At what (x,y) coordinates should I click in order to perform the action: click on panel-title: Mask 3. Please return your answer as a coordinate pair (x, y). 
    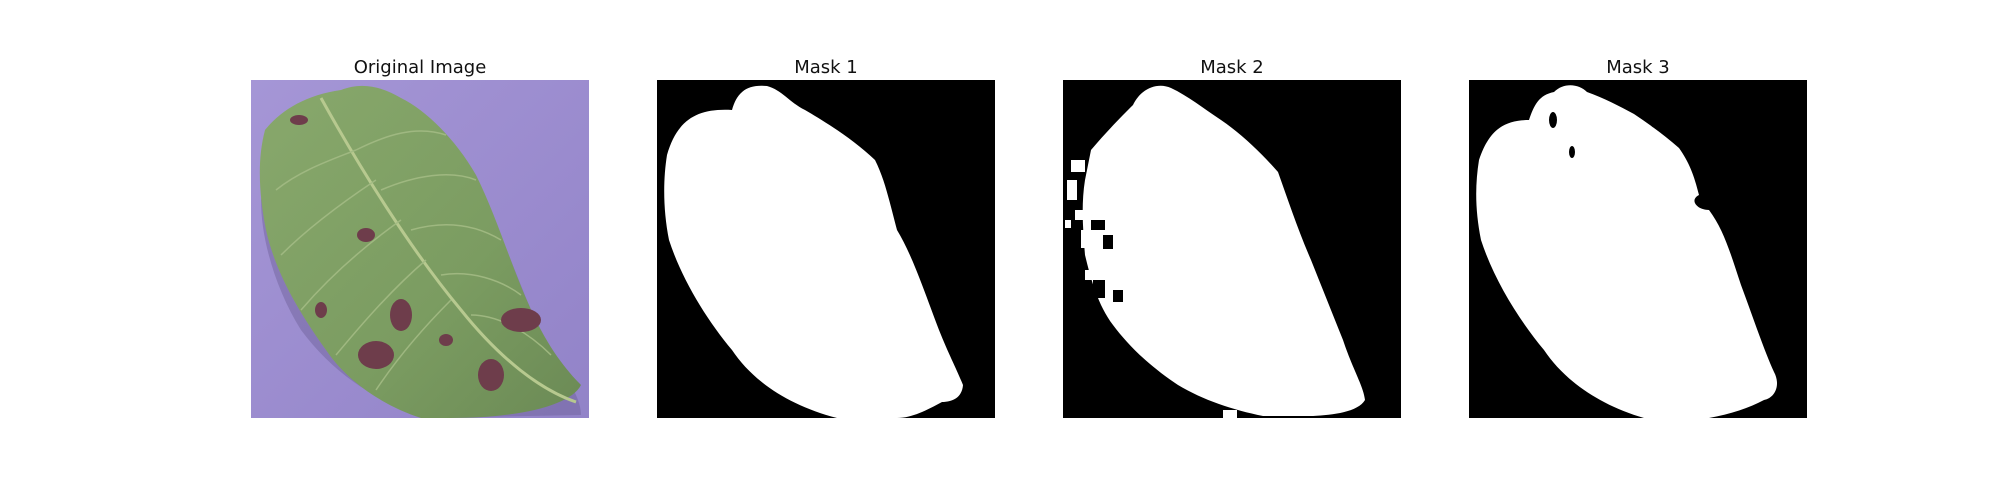
    Looking at the image, I should click on (1638, 67).